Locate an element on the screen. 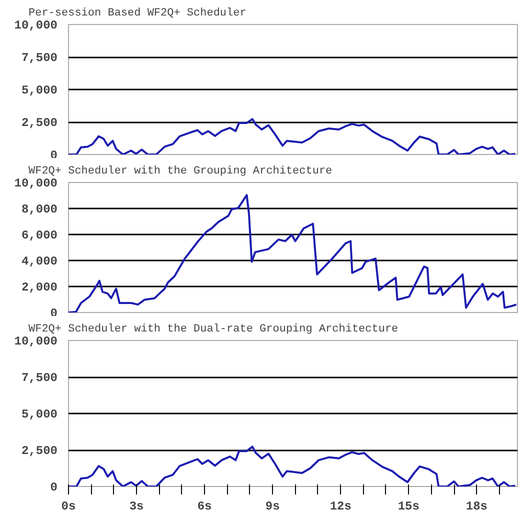 This screenshot has width=523, height=521. x-tick-label: 0s is located at coordinates (68, 507).